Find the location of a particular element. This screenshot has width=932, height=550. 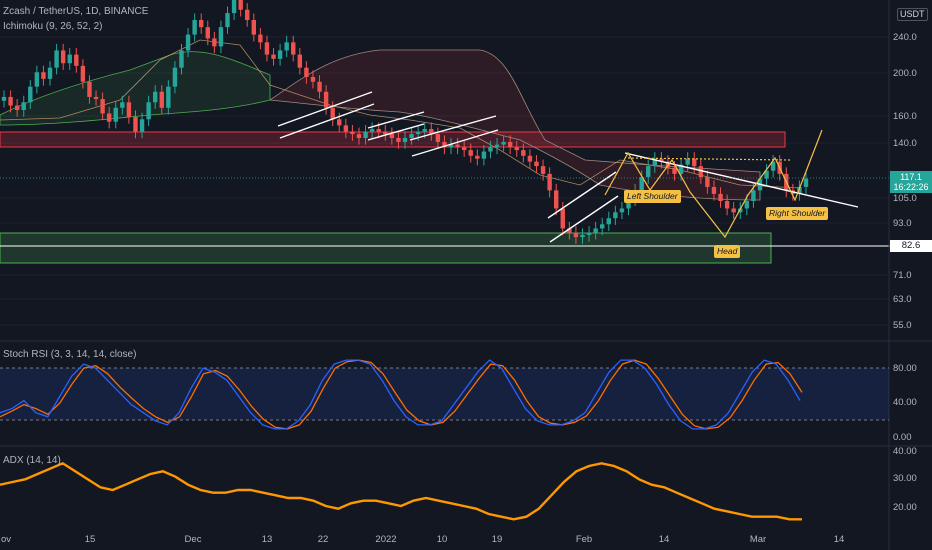

neckline-dotted is located at coordinates (709, 159).